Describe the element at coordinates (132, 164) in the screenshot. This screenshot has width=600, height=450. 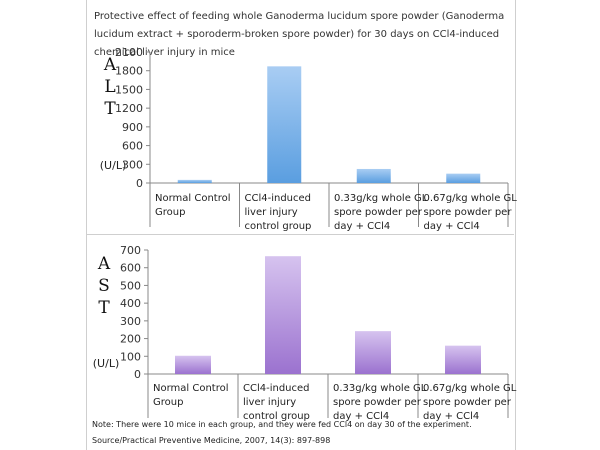
I see `alt-y-tick-label: 300` at that location.